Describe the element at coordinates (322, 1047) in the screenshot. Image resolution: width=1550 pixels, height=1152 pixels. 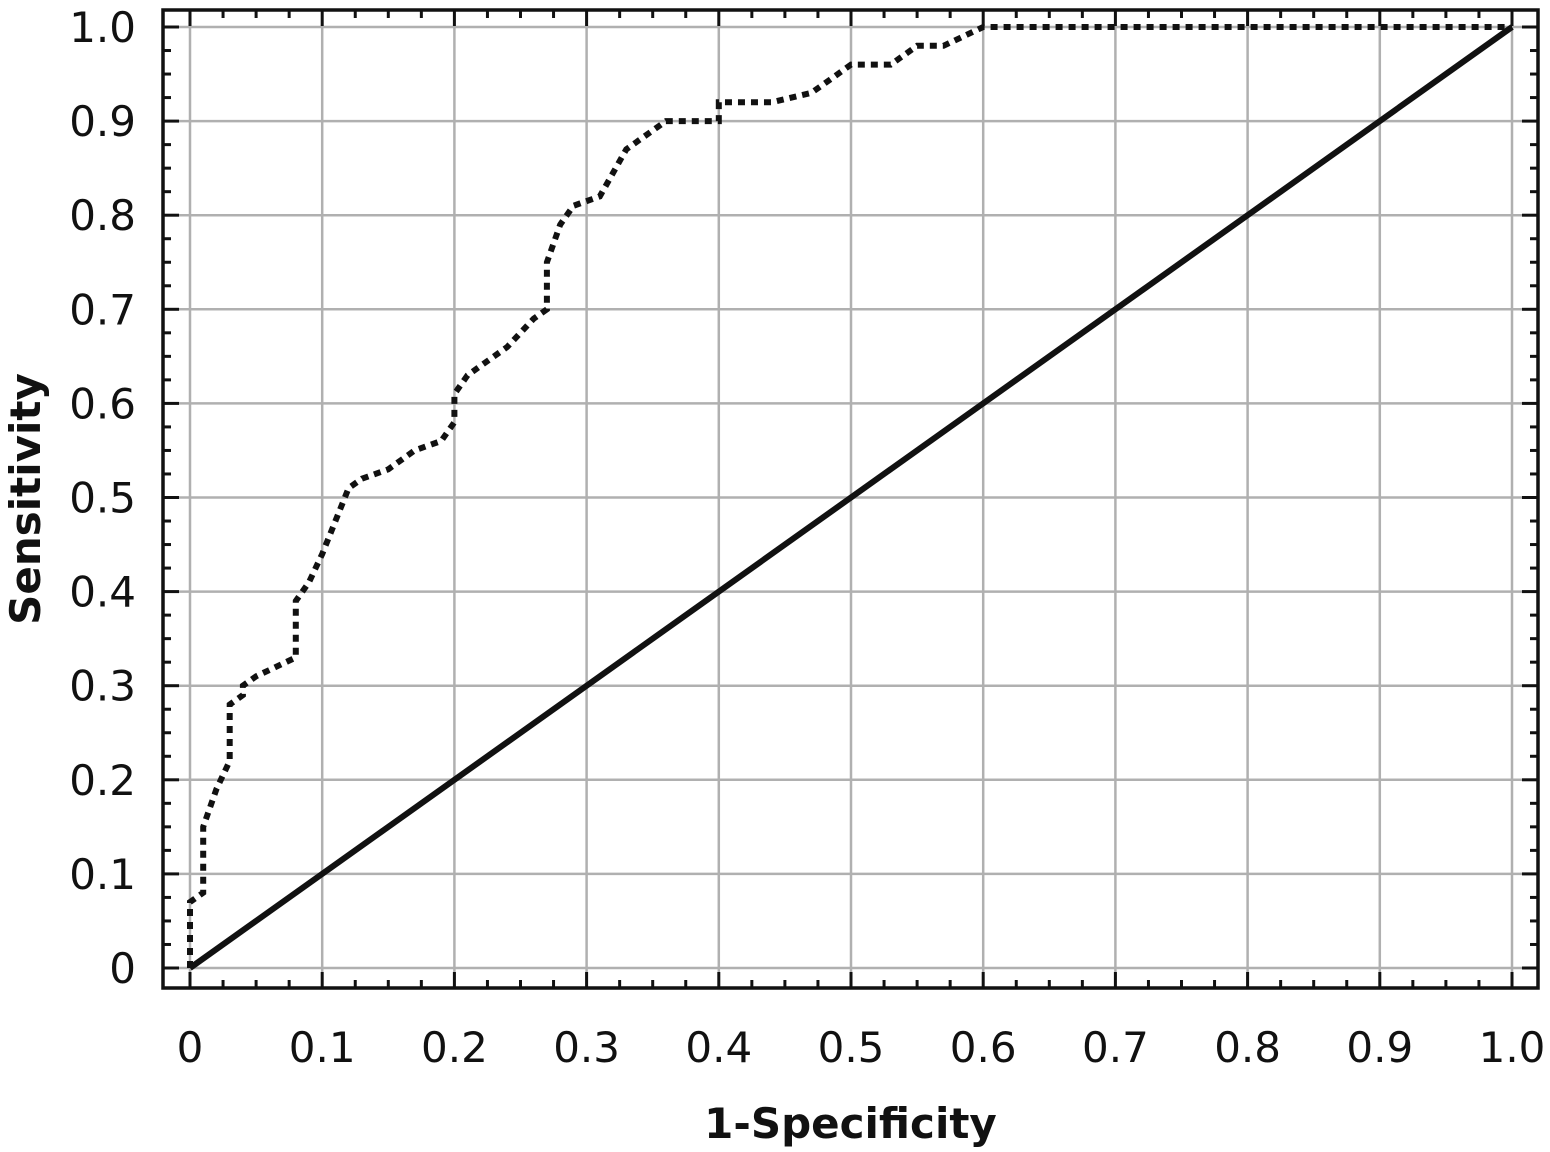
I see `x-tick-label: 0.1` at that location.